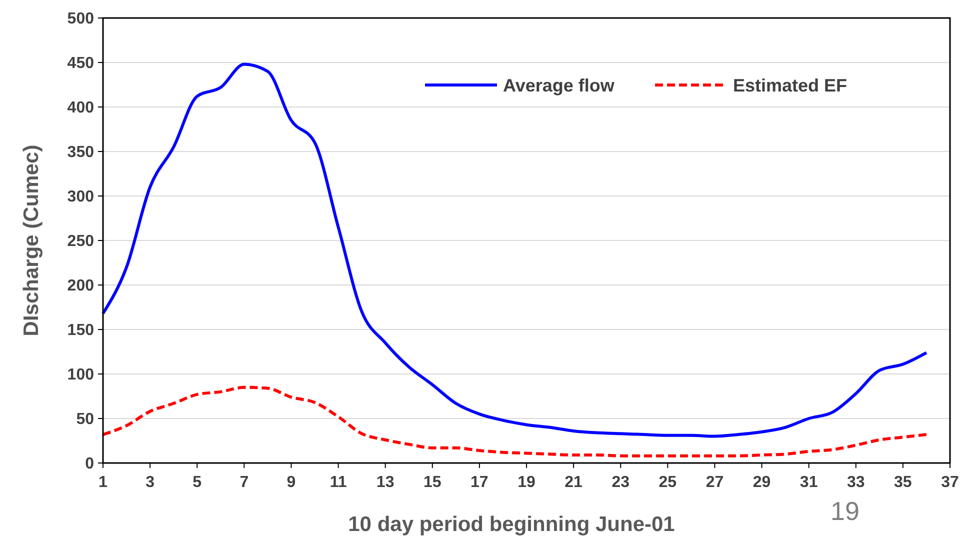 This screenshot has width=963, height=538. Describe the element at coordinates (515, 422) in the screenshot. I see `line-series` at that location.